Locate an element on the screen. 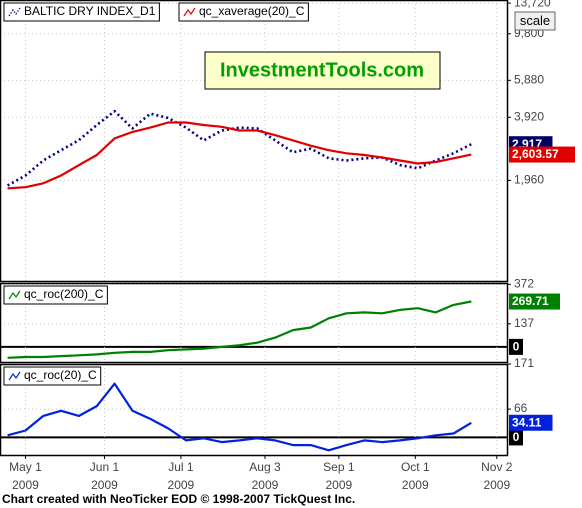 The width and height of the screenshot is (582, 508). value-label: 269.71 is located at coordinates (530, 301).